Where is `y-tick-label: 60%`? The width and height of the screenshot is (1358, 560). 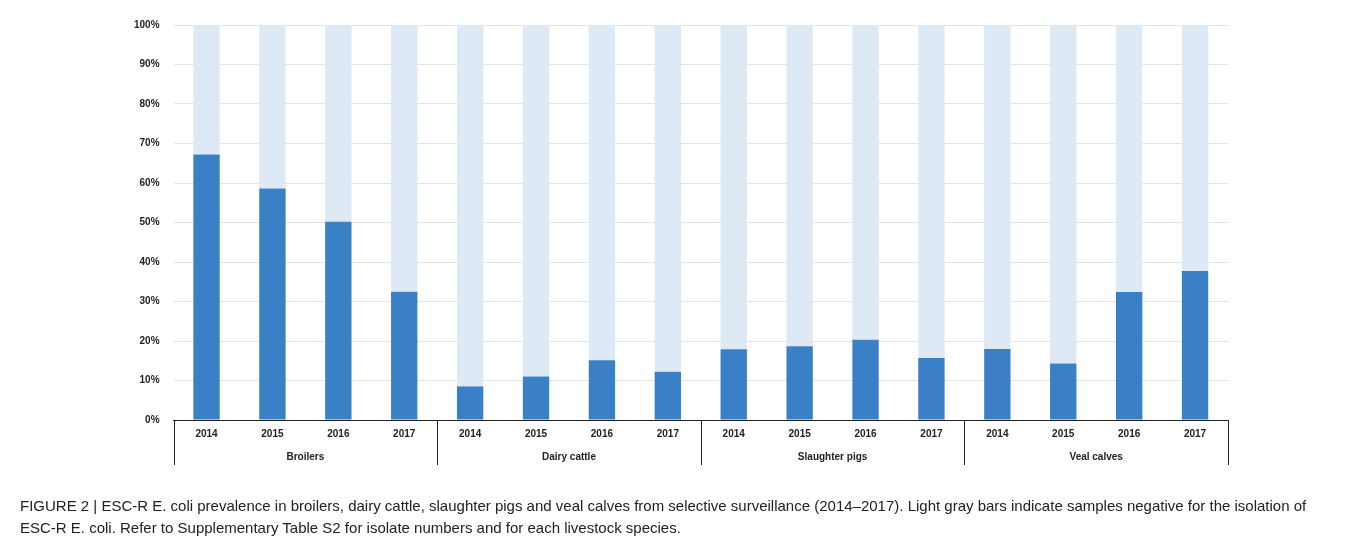
y-tick-label: 60% is located at coordinates (149, 182).